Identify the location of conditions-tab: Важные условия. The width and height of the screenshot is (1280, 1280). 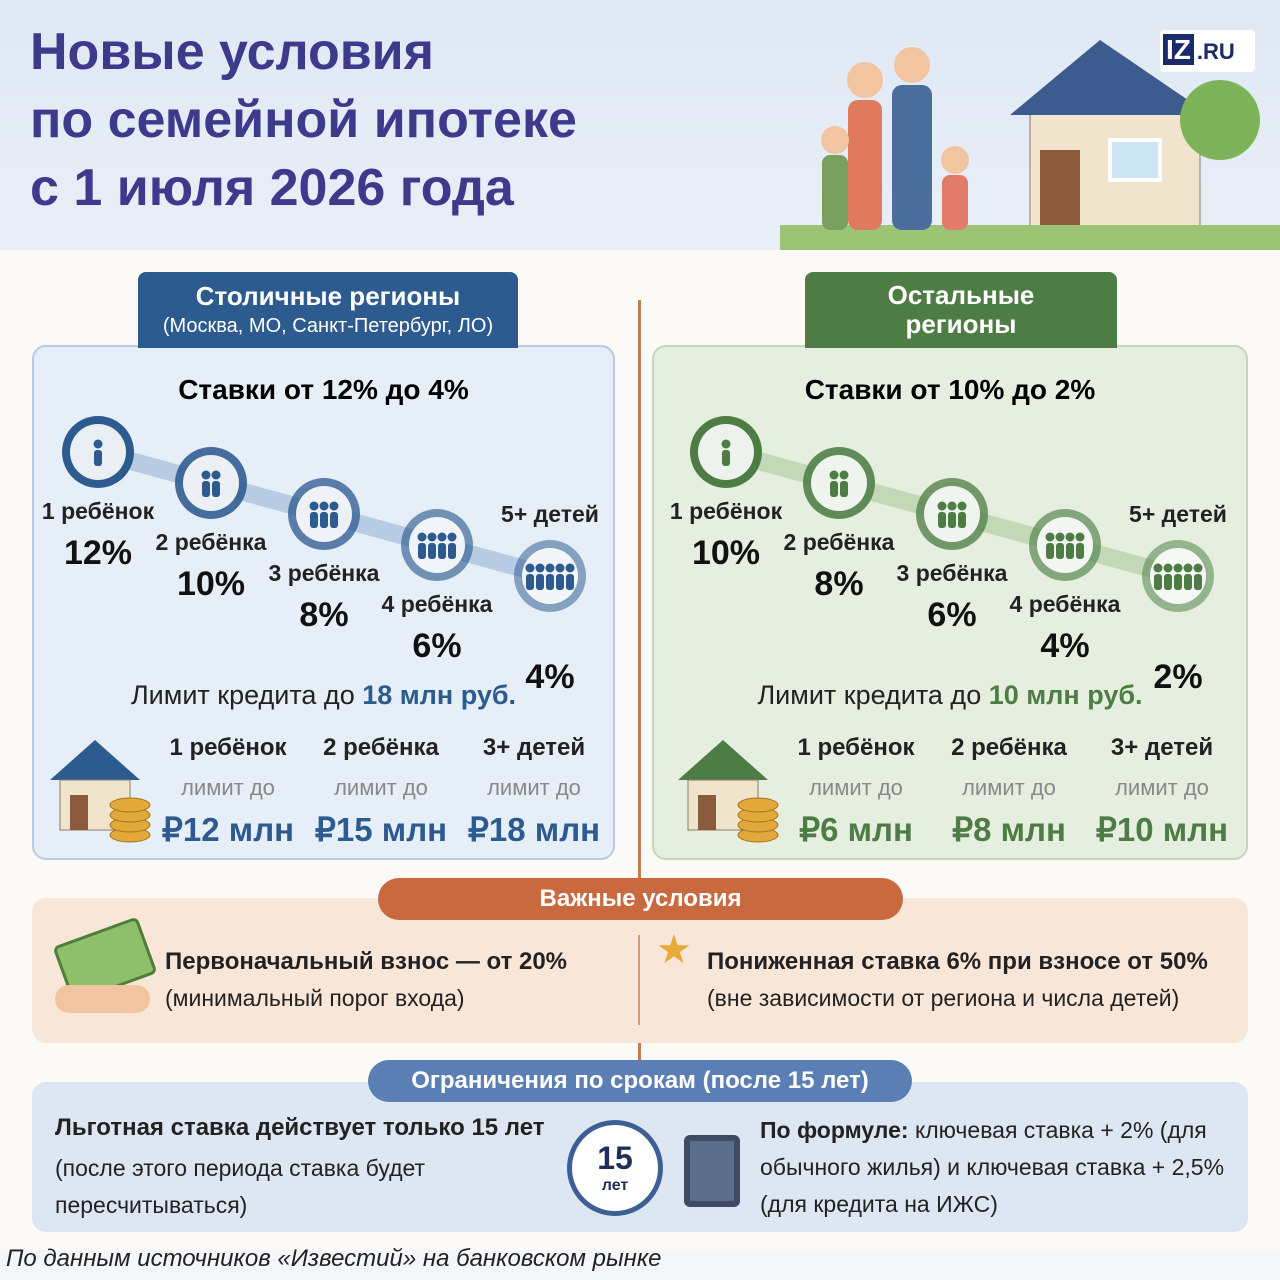
(640, 899).